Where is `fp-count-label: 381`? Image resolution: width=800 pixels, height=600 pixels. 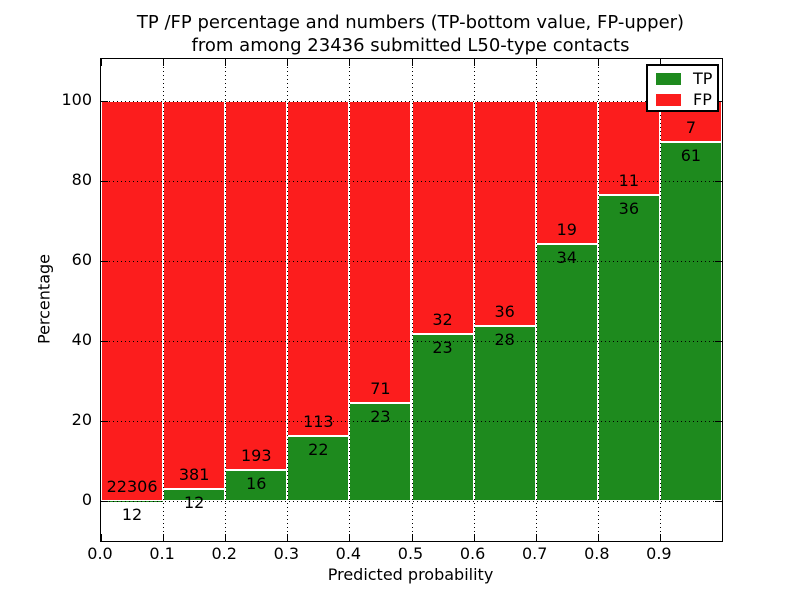 fp-count-label: 381 is located at coordinates (194, 474).